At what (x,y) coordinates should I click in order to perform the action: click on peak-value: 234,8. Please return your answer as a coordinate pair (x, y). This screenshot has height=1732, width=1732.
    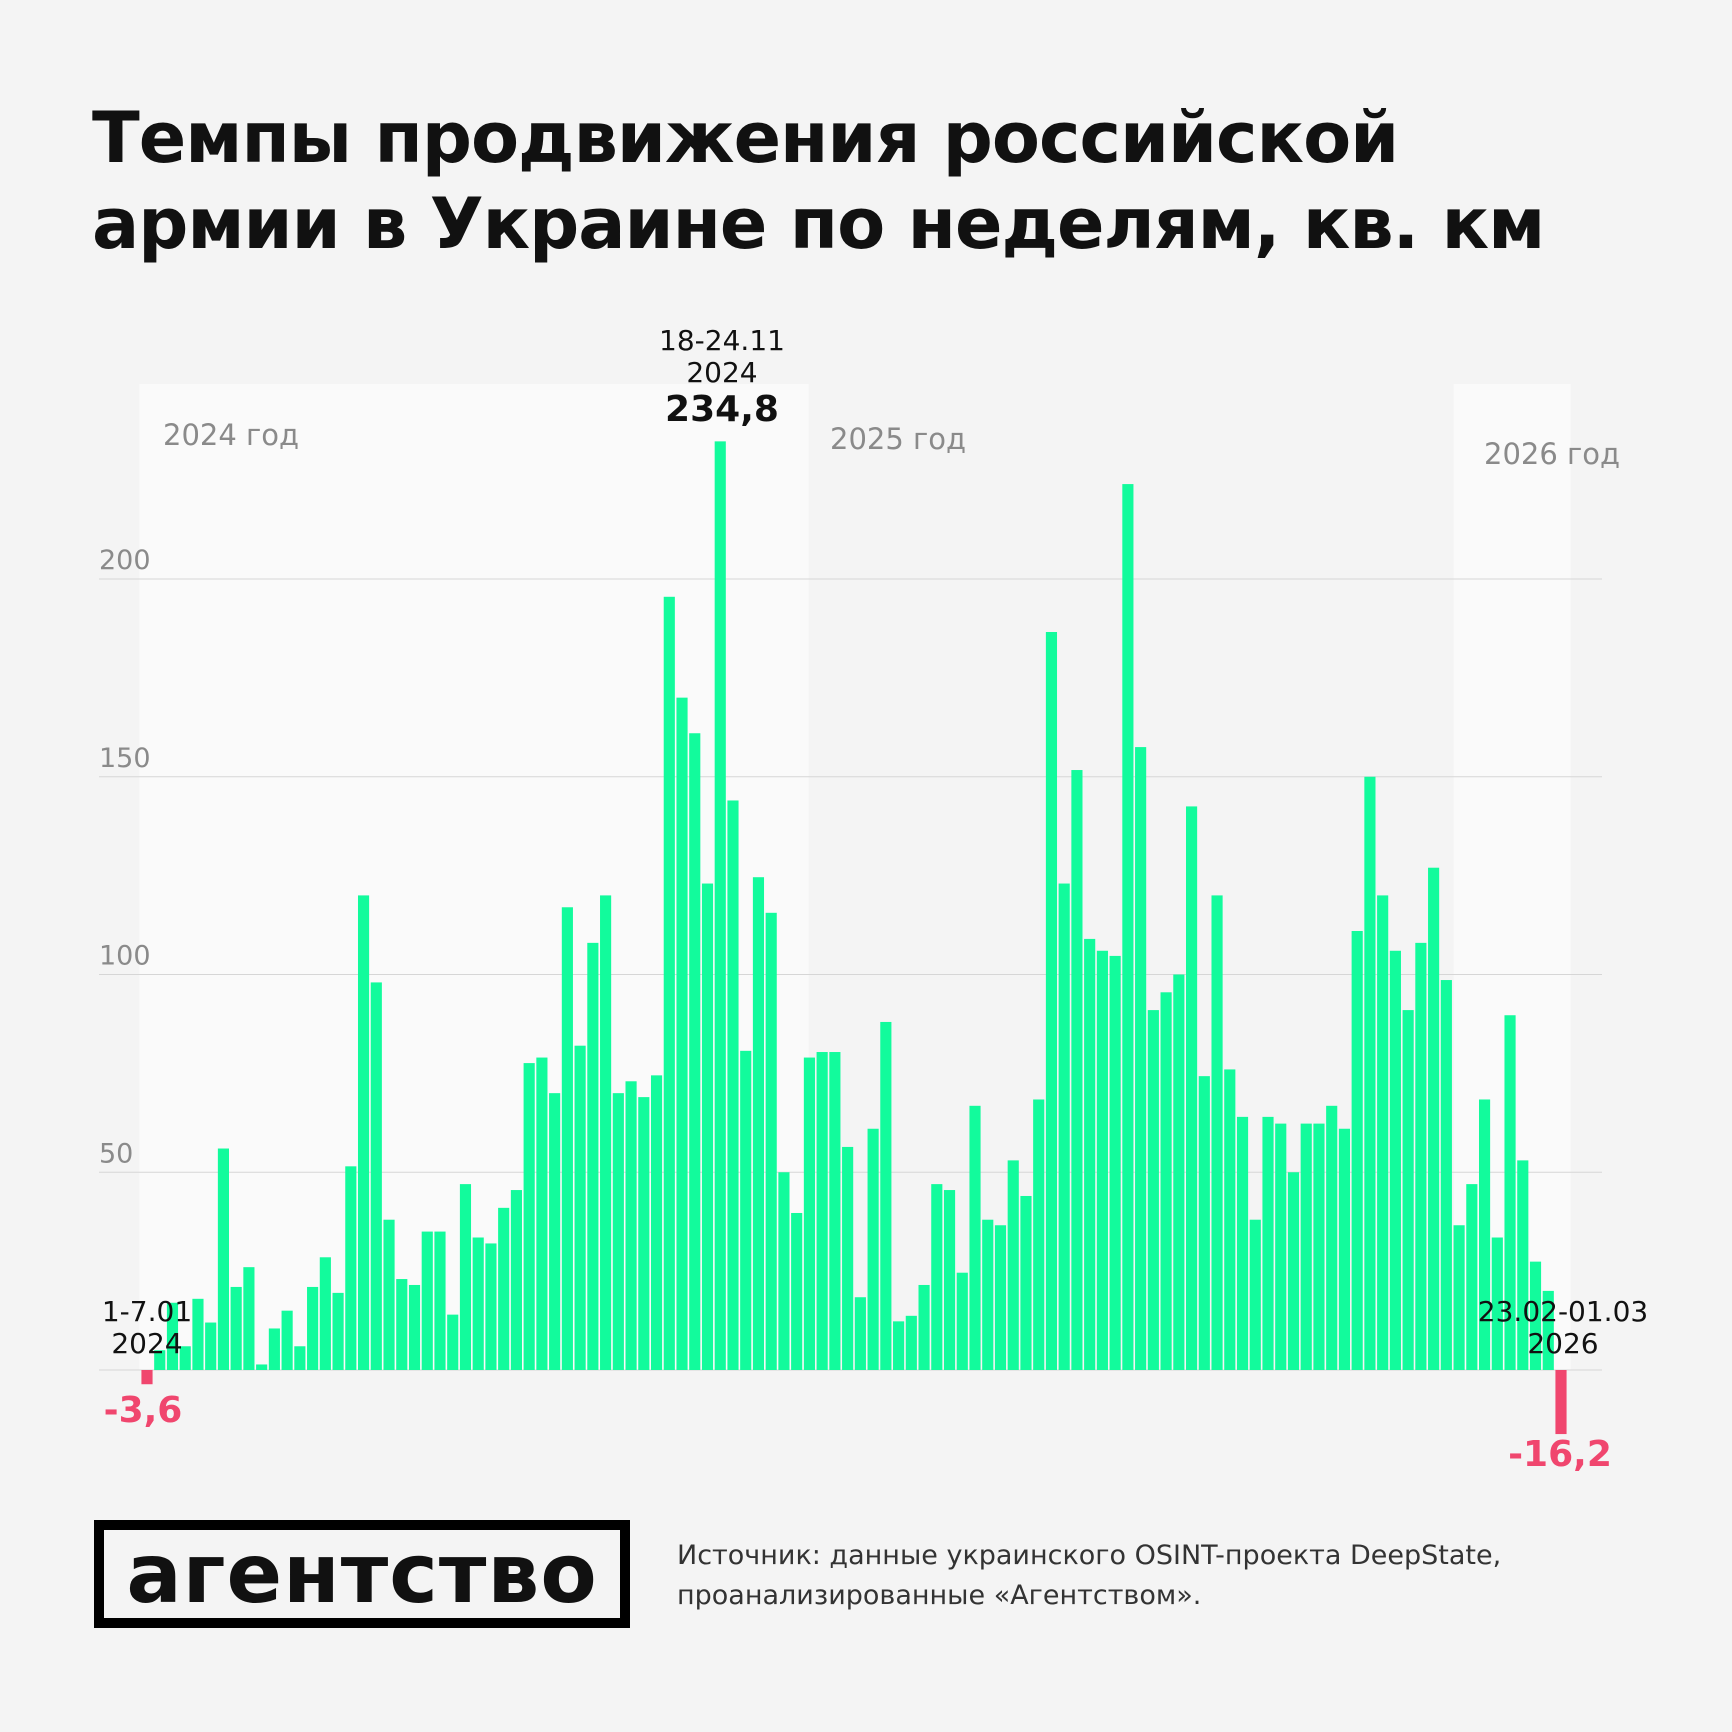
    Looking at the image, I should click on (722, 409).